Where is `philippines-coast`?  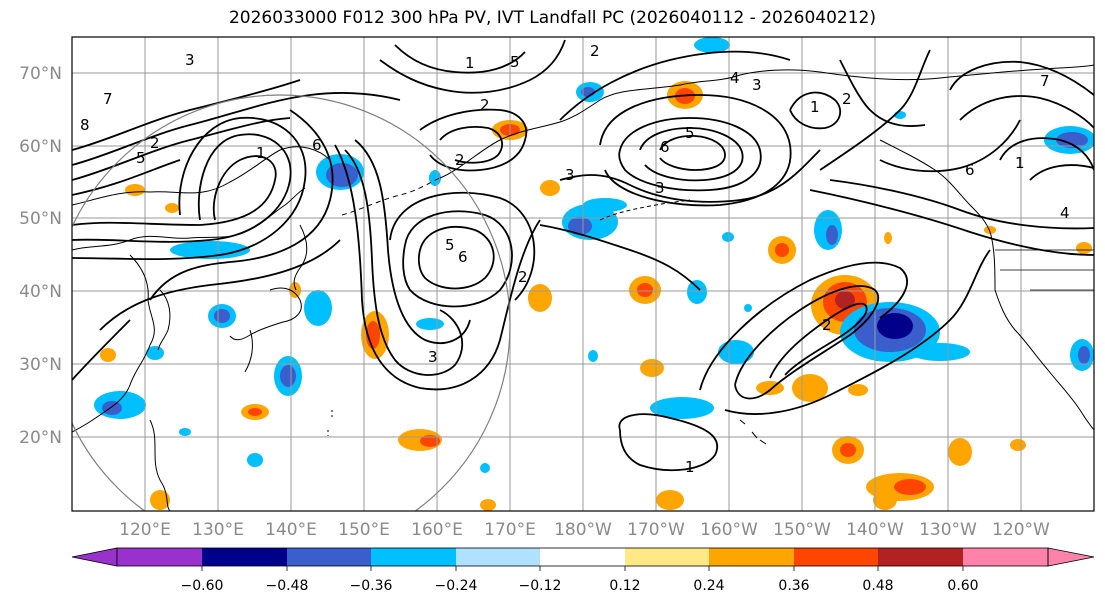
philippines-coast is located at coordinates (160, 465).